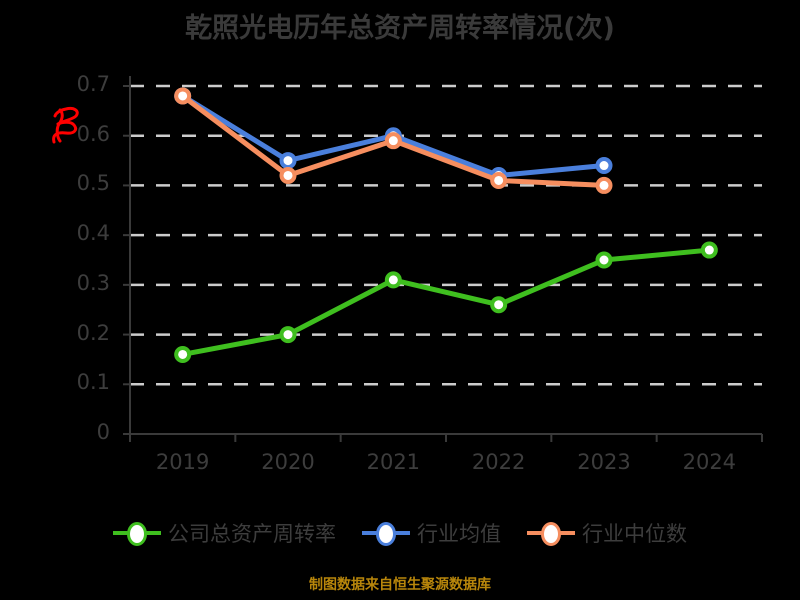  What do you see at coordinates (498, 462) in the screenshot?
I see `x-axis-label-2022: 2022` at bounding box center [498, 462].